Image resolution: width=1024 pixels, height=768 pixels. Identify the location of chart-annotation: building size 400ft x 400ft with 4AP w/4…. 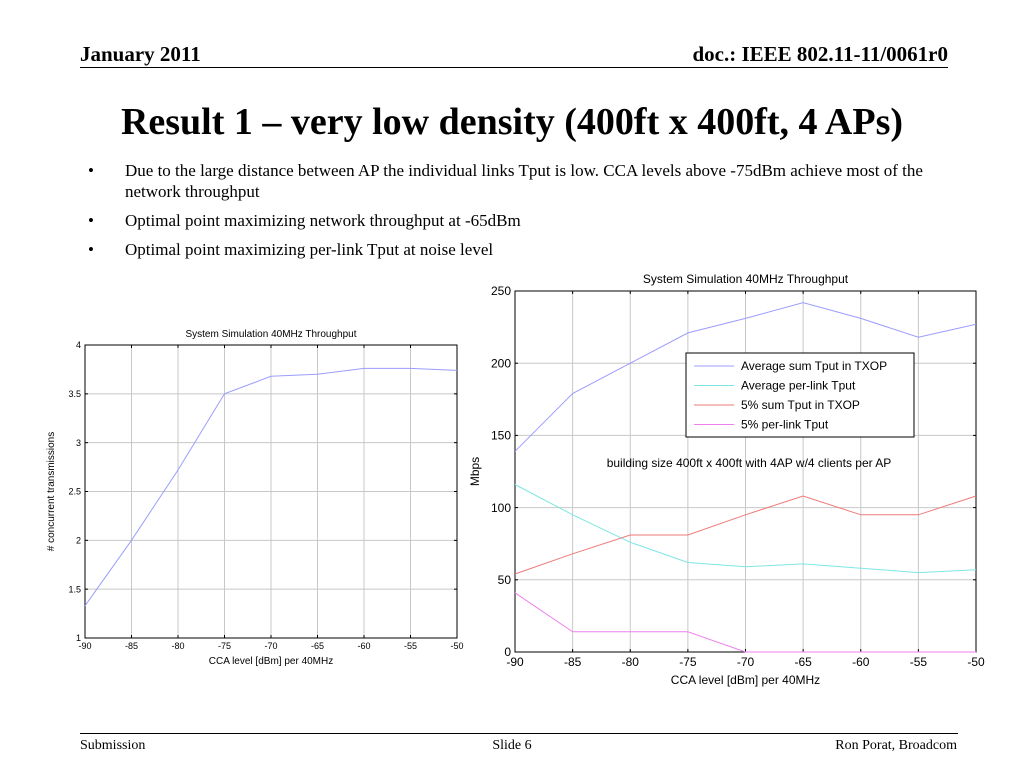
(749, 463).